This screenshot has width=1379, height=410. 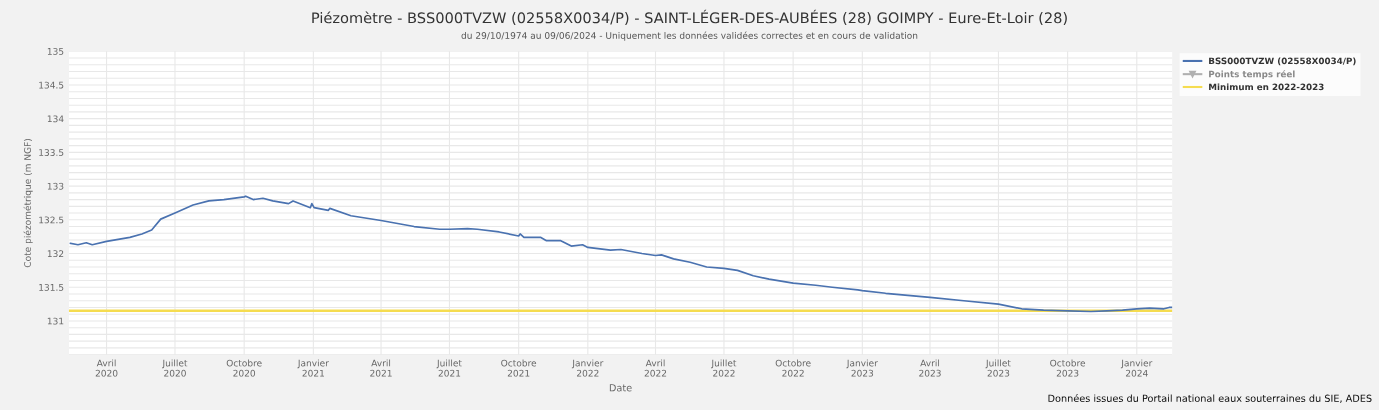 What do you see at coordinates (930, 368) in the screenshot?
I see `x-tick-label: Avril 2023` at bounding box center [930, 368].